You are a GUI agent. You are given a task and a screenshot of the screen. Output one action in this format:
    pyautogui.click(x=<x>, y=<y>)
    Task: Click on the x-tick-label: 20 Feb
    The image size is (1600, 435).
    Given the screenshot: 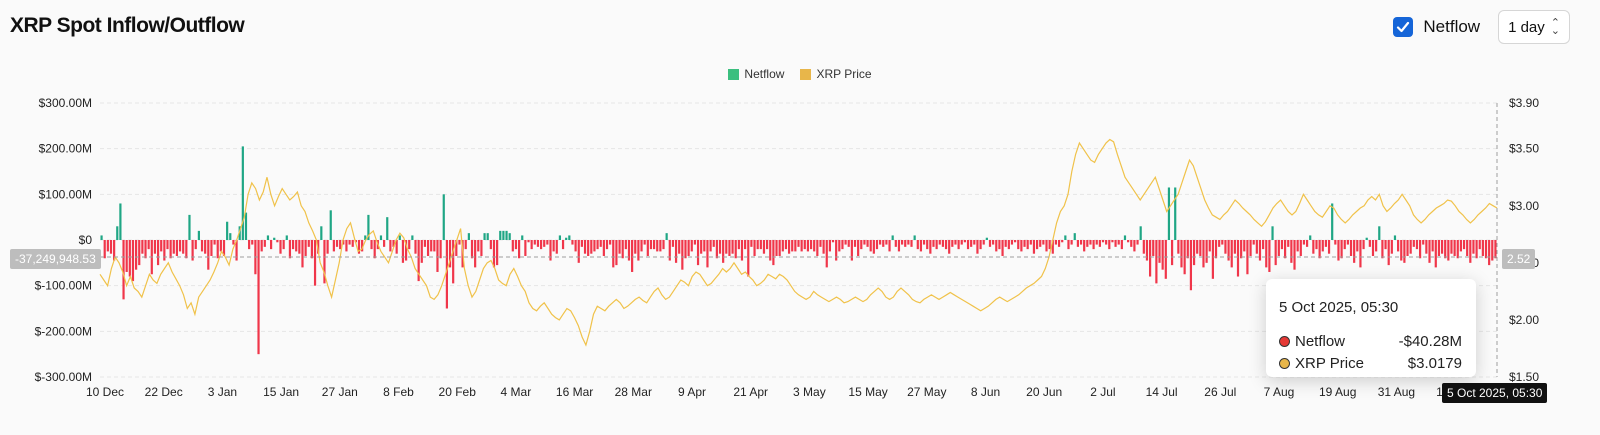 What is the action you would take?
    pyautogui.click(x=458, y=392)
    